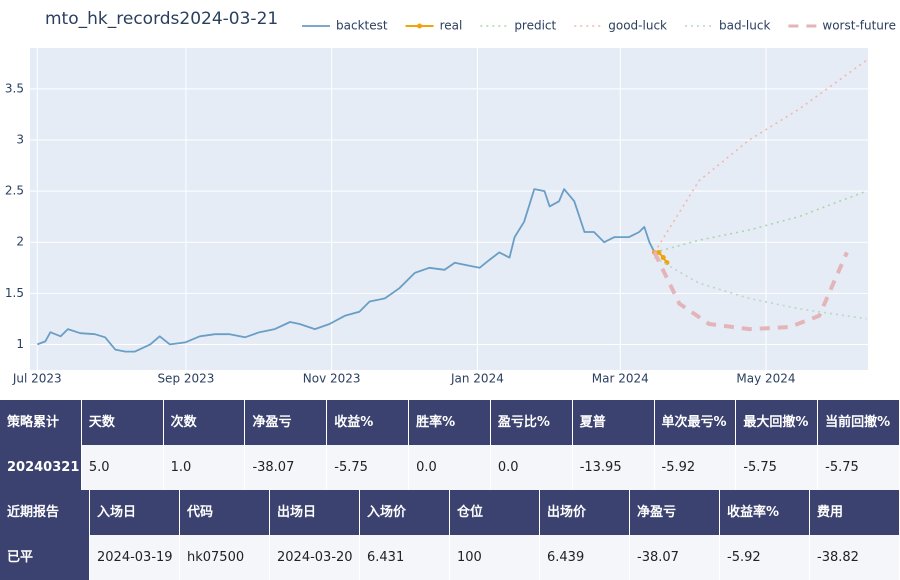 This screenshot has width=900, height=580. What do you see at coordinates (225, 512) in the screenshot?
I see `header-cell: 代码` at bounding box center [225, 512].